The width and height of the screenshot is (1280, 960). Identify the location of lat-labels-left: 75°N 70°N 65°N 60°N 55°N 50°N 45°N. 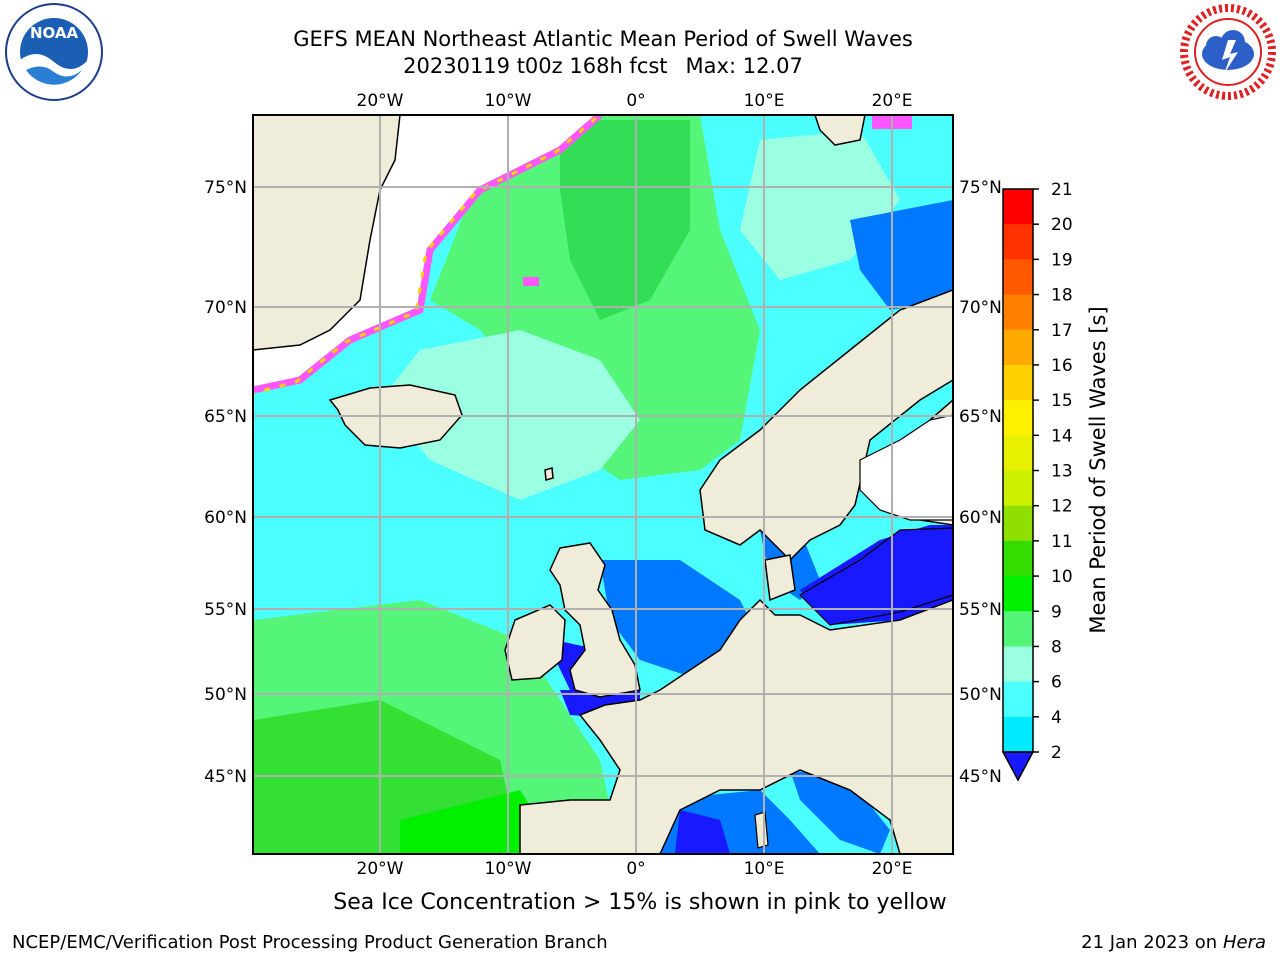
(225, 482).